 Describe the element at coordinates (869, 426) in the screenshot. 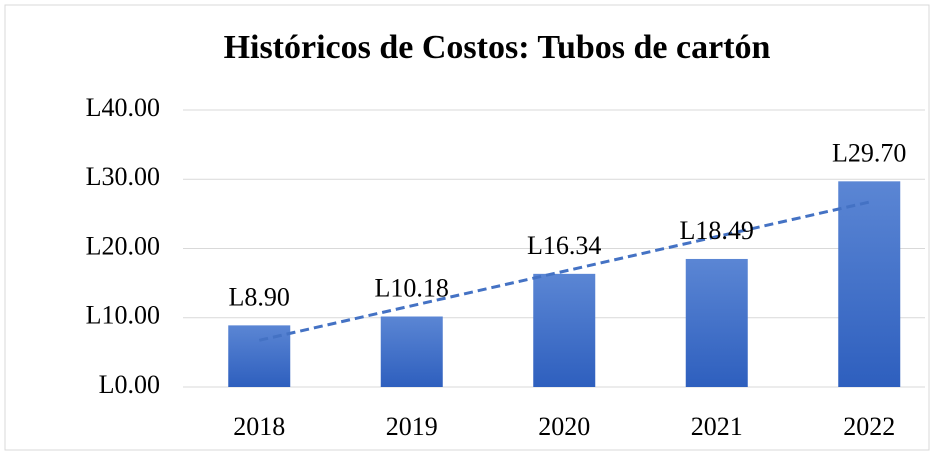

I see `x-tick-label: 2022` at that location.